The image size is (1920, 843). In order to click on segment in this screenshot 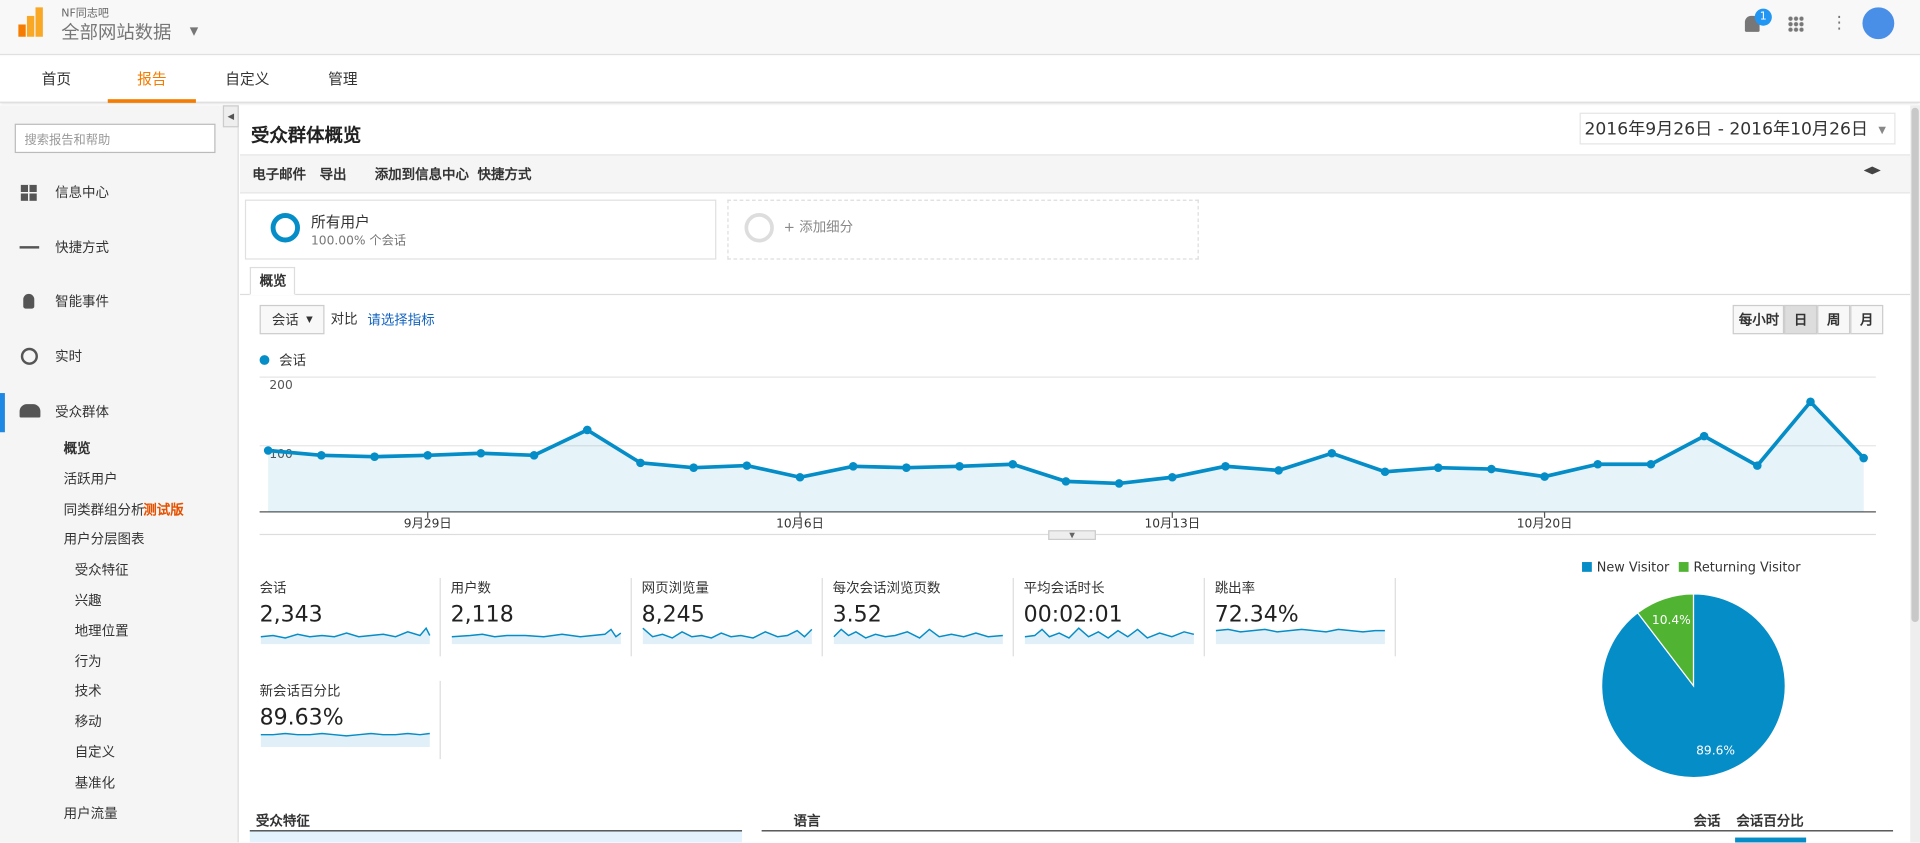, I will do `click(480, 229)`.